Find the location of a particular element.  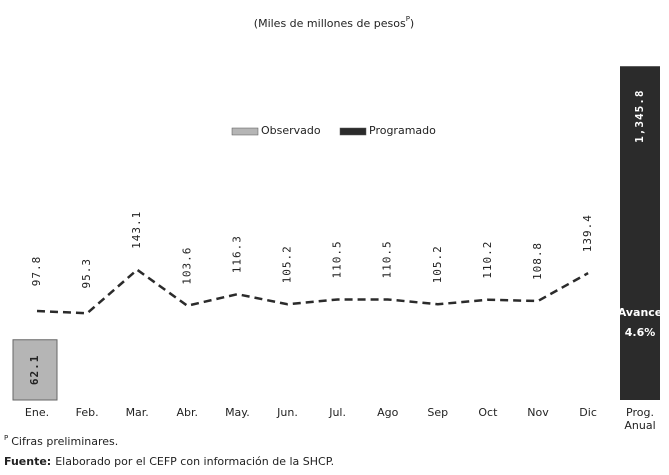

x-tick-label: Mar. is located at coordinates (137, 412).